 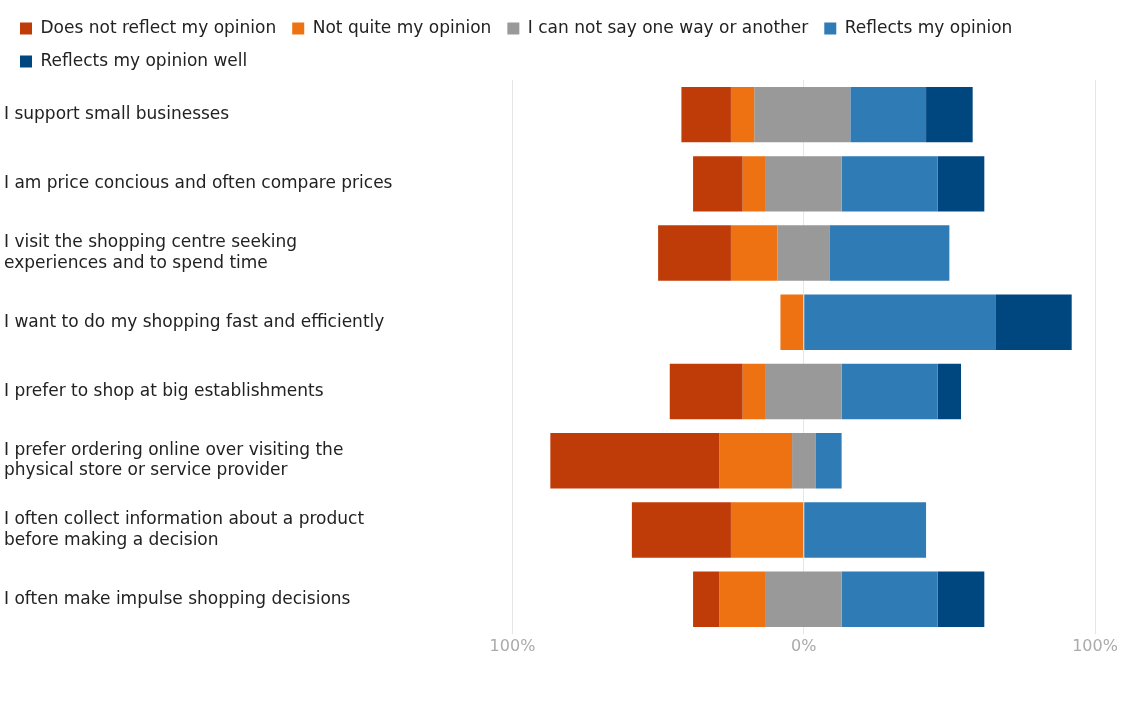 I want to click on legend-label: Reflects my opinion well, so click(x=144, y=59).